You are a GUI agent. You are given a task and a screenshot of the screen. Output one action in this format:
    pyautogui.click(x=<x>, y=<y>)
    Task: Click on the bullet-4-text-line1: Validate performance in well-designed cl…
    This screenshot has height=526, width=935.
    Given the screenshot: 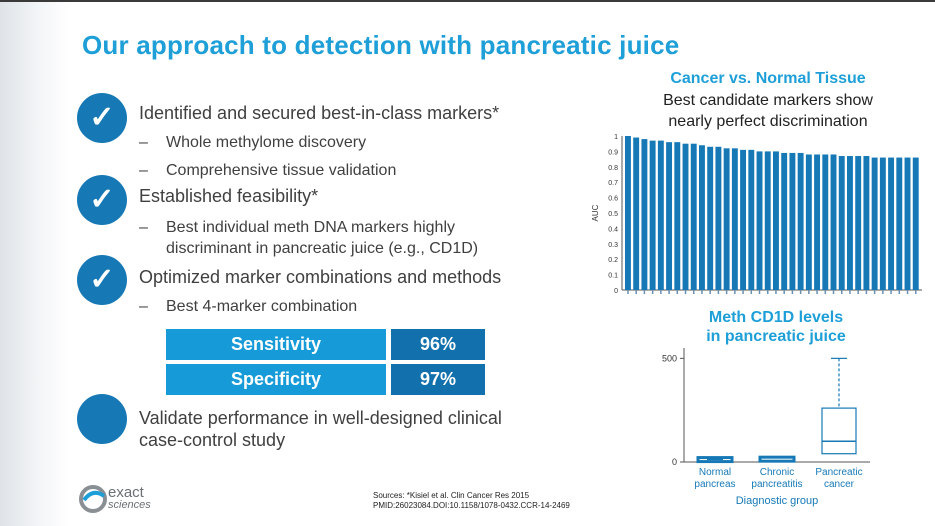 What is the action you would take?
    pyautogui.click(x=320, y=418)
    